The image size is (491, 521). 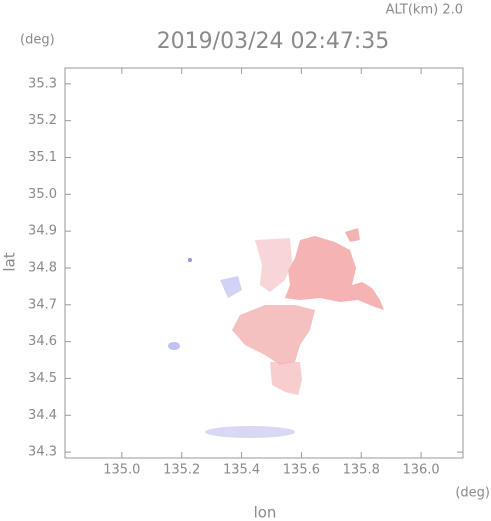 What do you see at coordinates (241, 470) in the screenshot?
I see `x-tick-label: 135.4` at bounding box center [241, 470].